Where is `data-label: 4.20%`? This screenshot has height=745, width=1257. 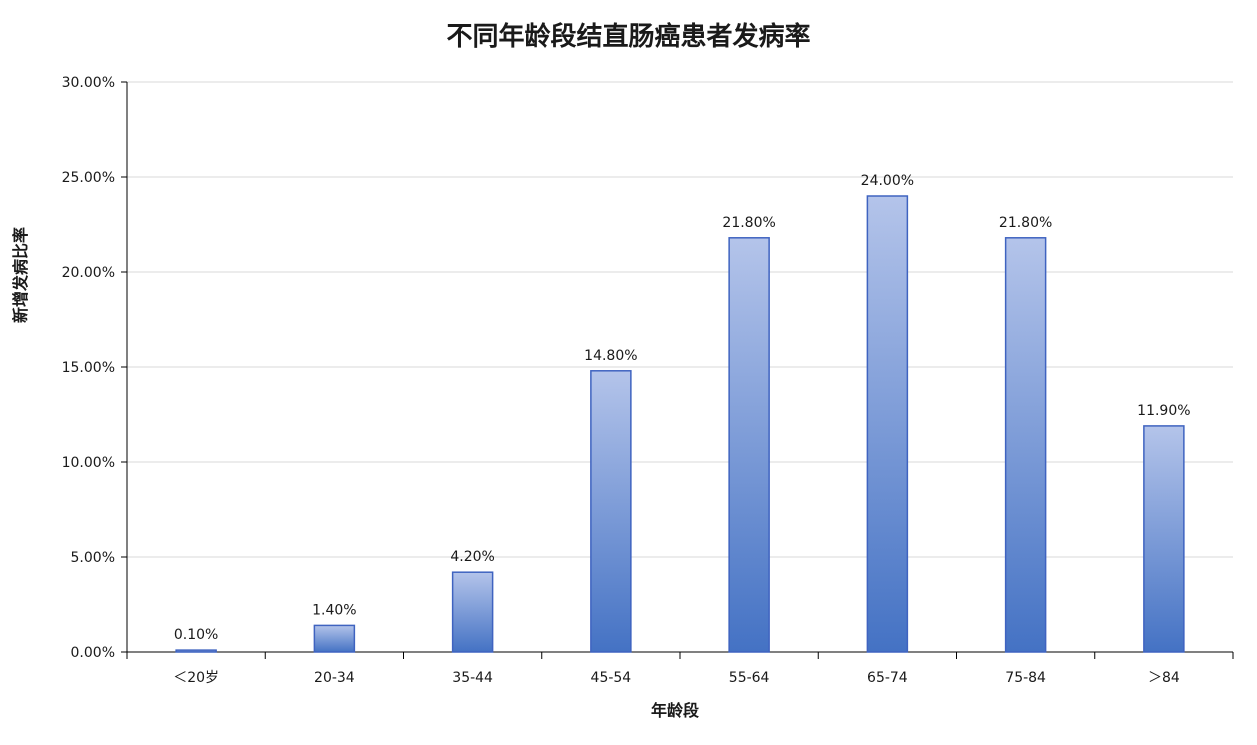 data-label: 4.20% is located at coordinates (472, 557).